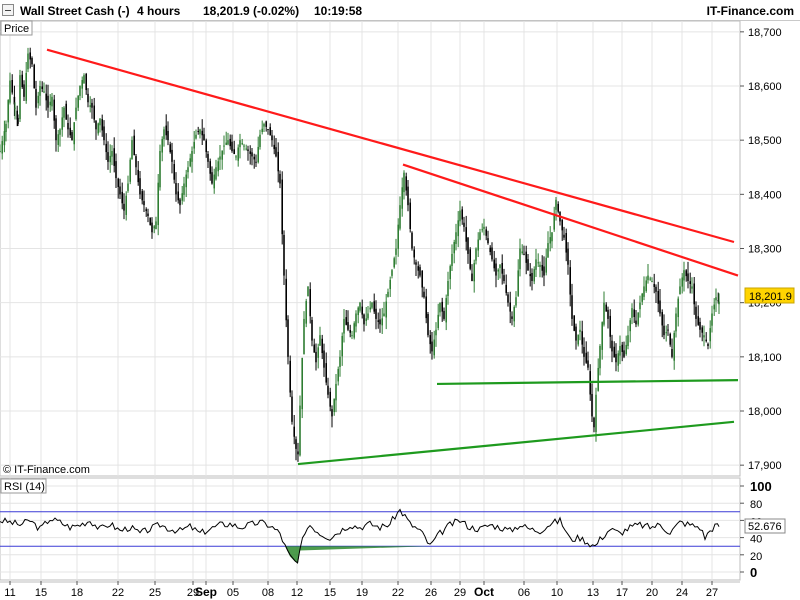 The width and height of the screenshot is (800, 600). Describe the element at coordinates (8, 10) in the screenshot. I see `menu-icon` at that location.